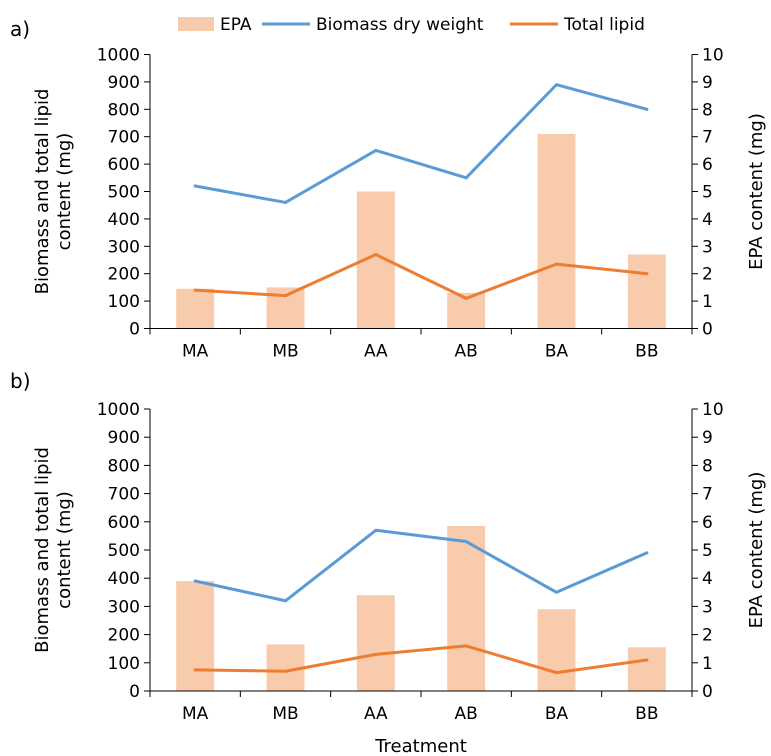 This screenshot has width=771, height=756. I want to click on legend: EPA Biomass dry weight Total lipid, so click(411, 25).